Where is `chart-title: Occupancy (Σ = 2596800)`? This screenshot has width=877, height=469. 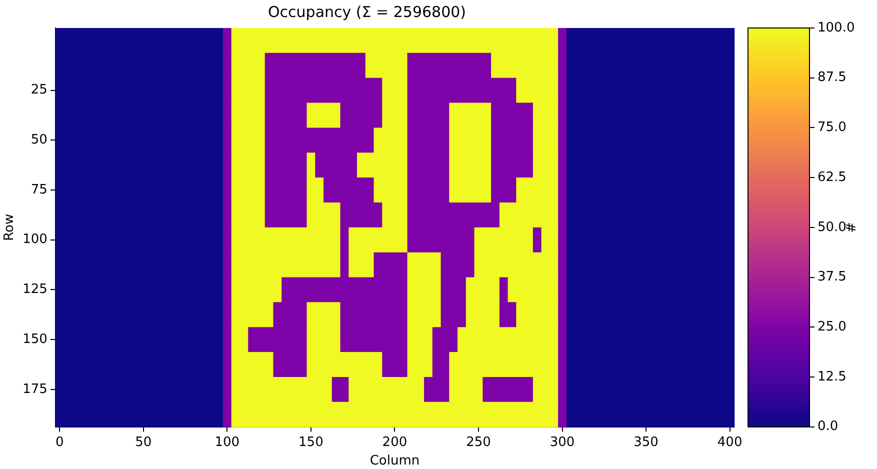 chart-title: Occupancy (Σ = 2596800) is located at coordinates (367, 11).